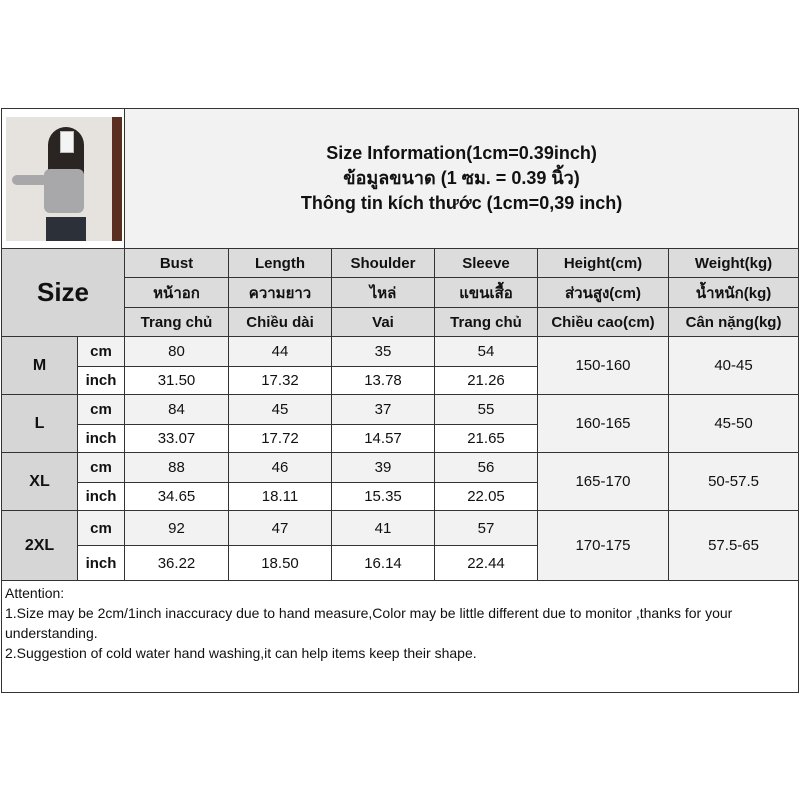 This screenshot has width=800, height=800. I want to click on column-header-vi: Cân nặng(kg), so click(733, 322).